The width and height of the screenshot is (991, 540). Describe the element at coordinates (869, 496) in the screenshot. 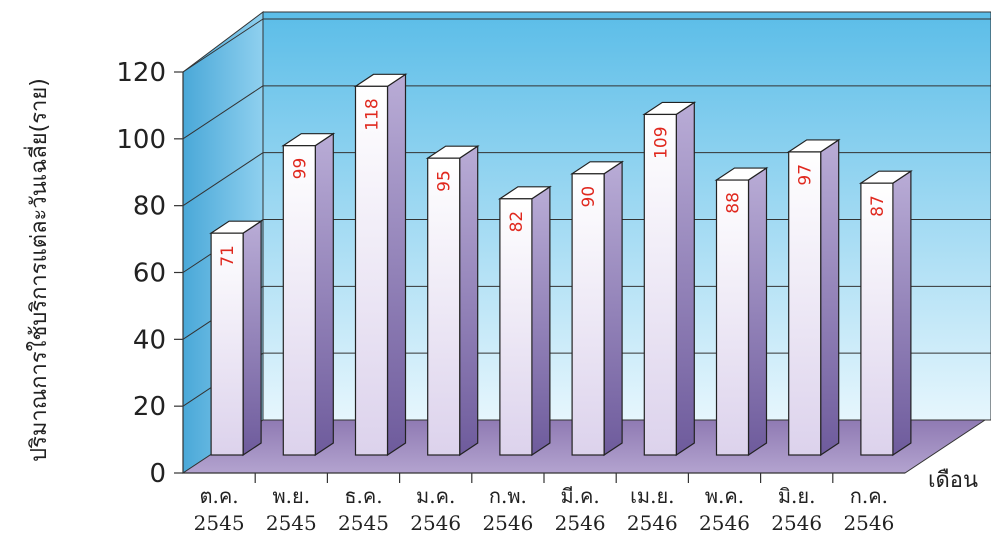

I see `x-tick-label-month: ก.ค.` at that location.